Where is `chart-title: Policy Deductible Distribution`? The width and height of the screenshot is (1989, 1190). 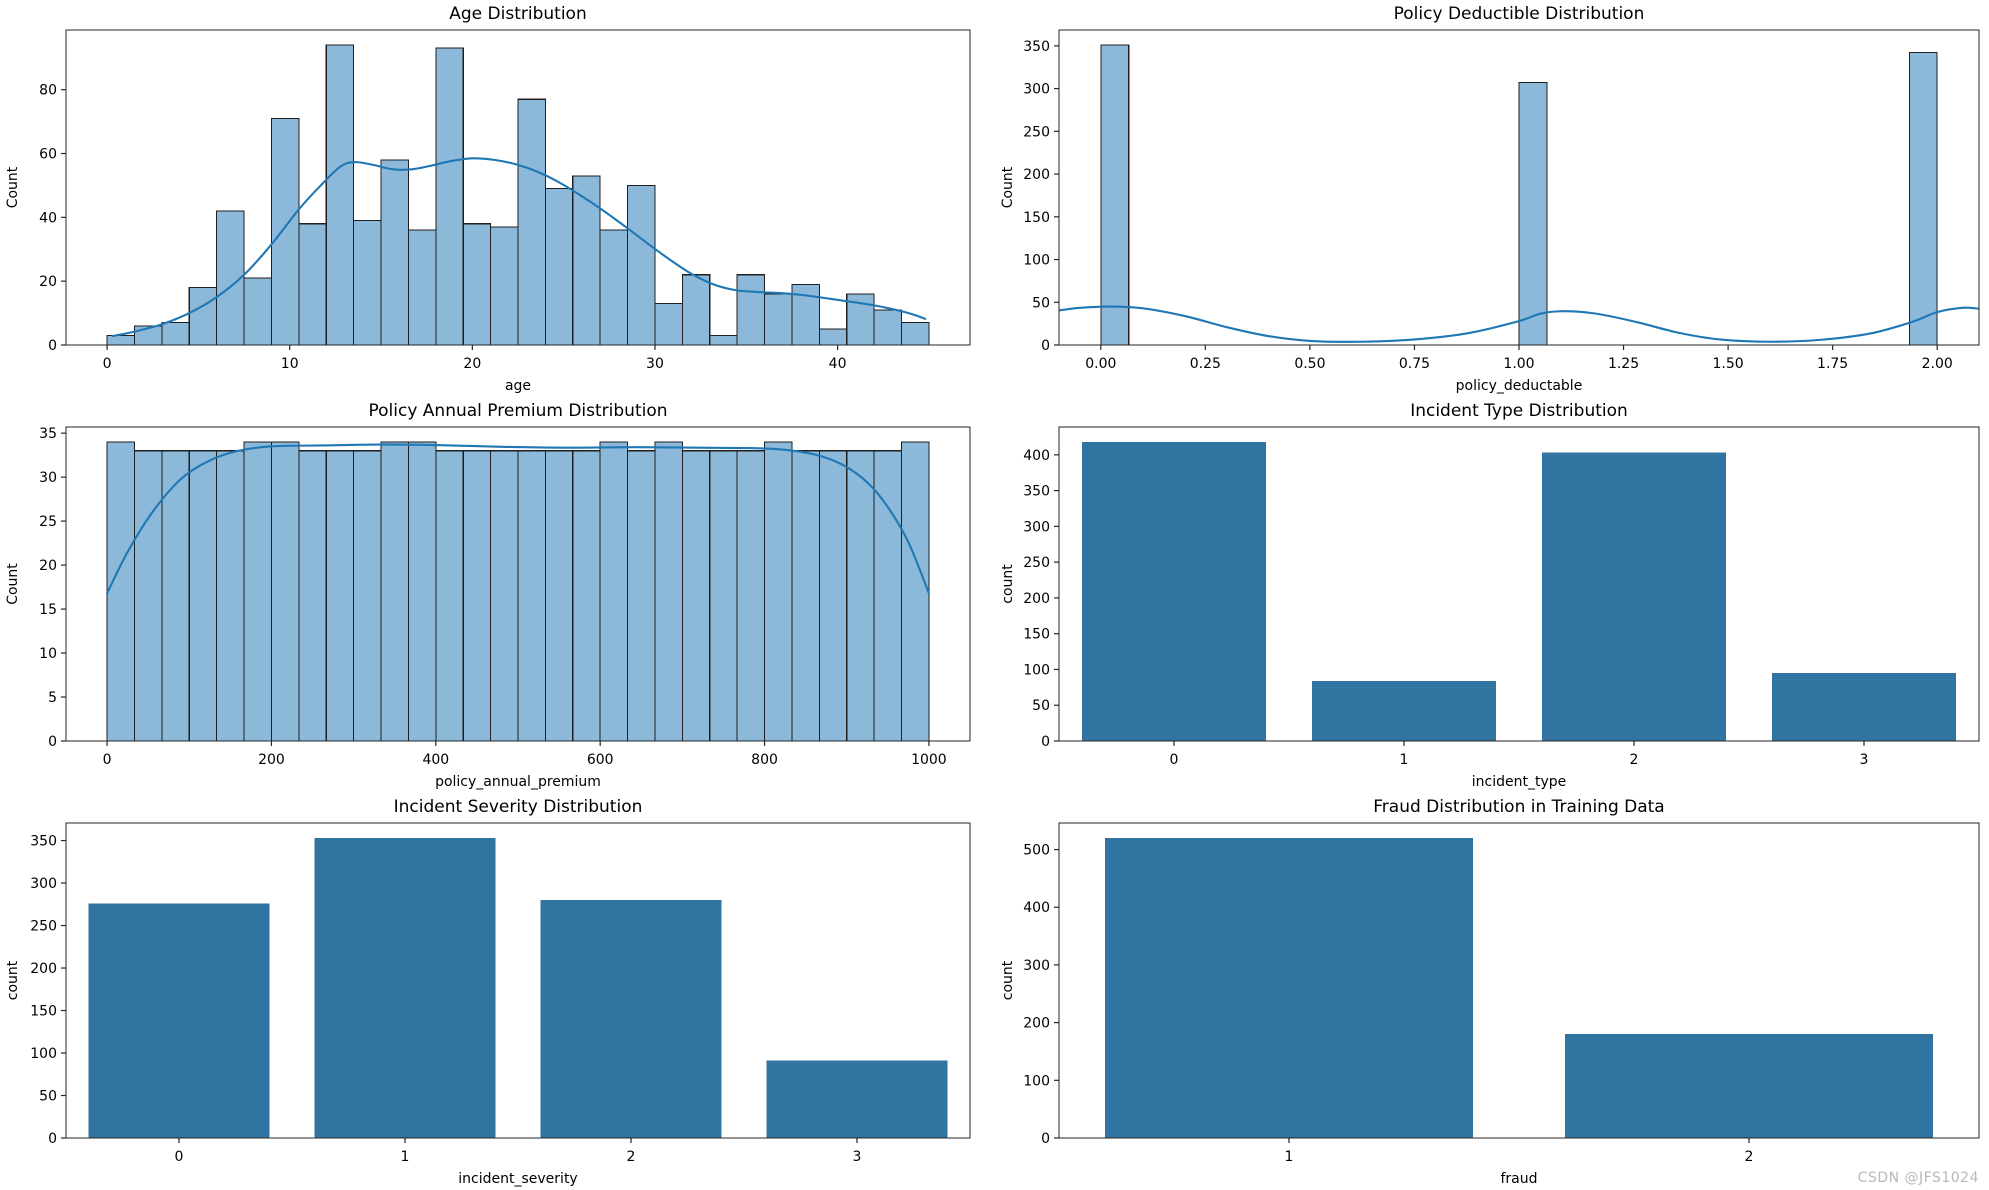
chart-title: Policy Deductible Distribution is located at coordinates (1519, 14).